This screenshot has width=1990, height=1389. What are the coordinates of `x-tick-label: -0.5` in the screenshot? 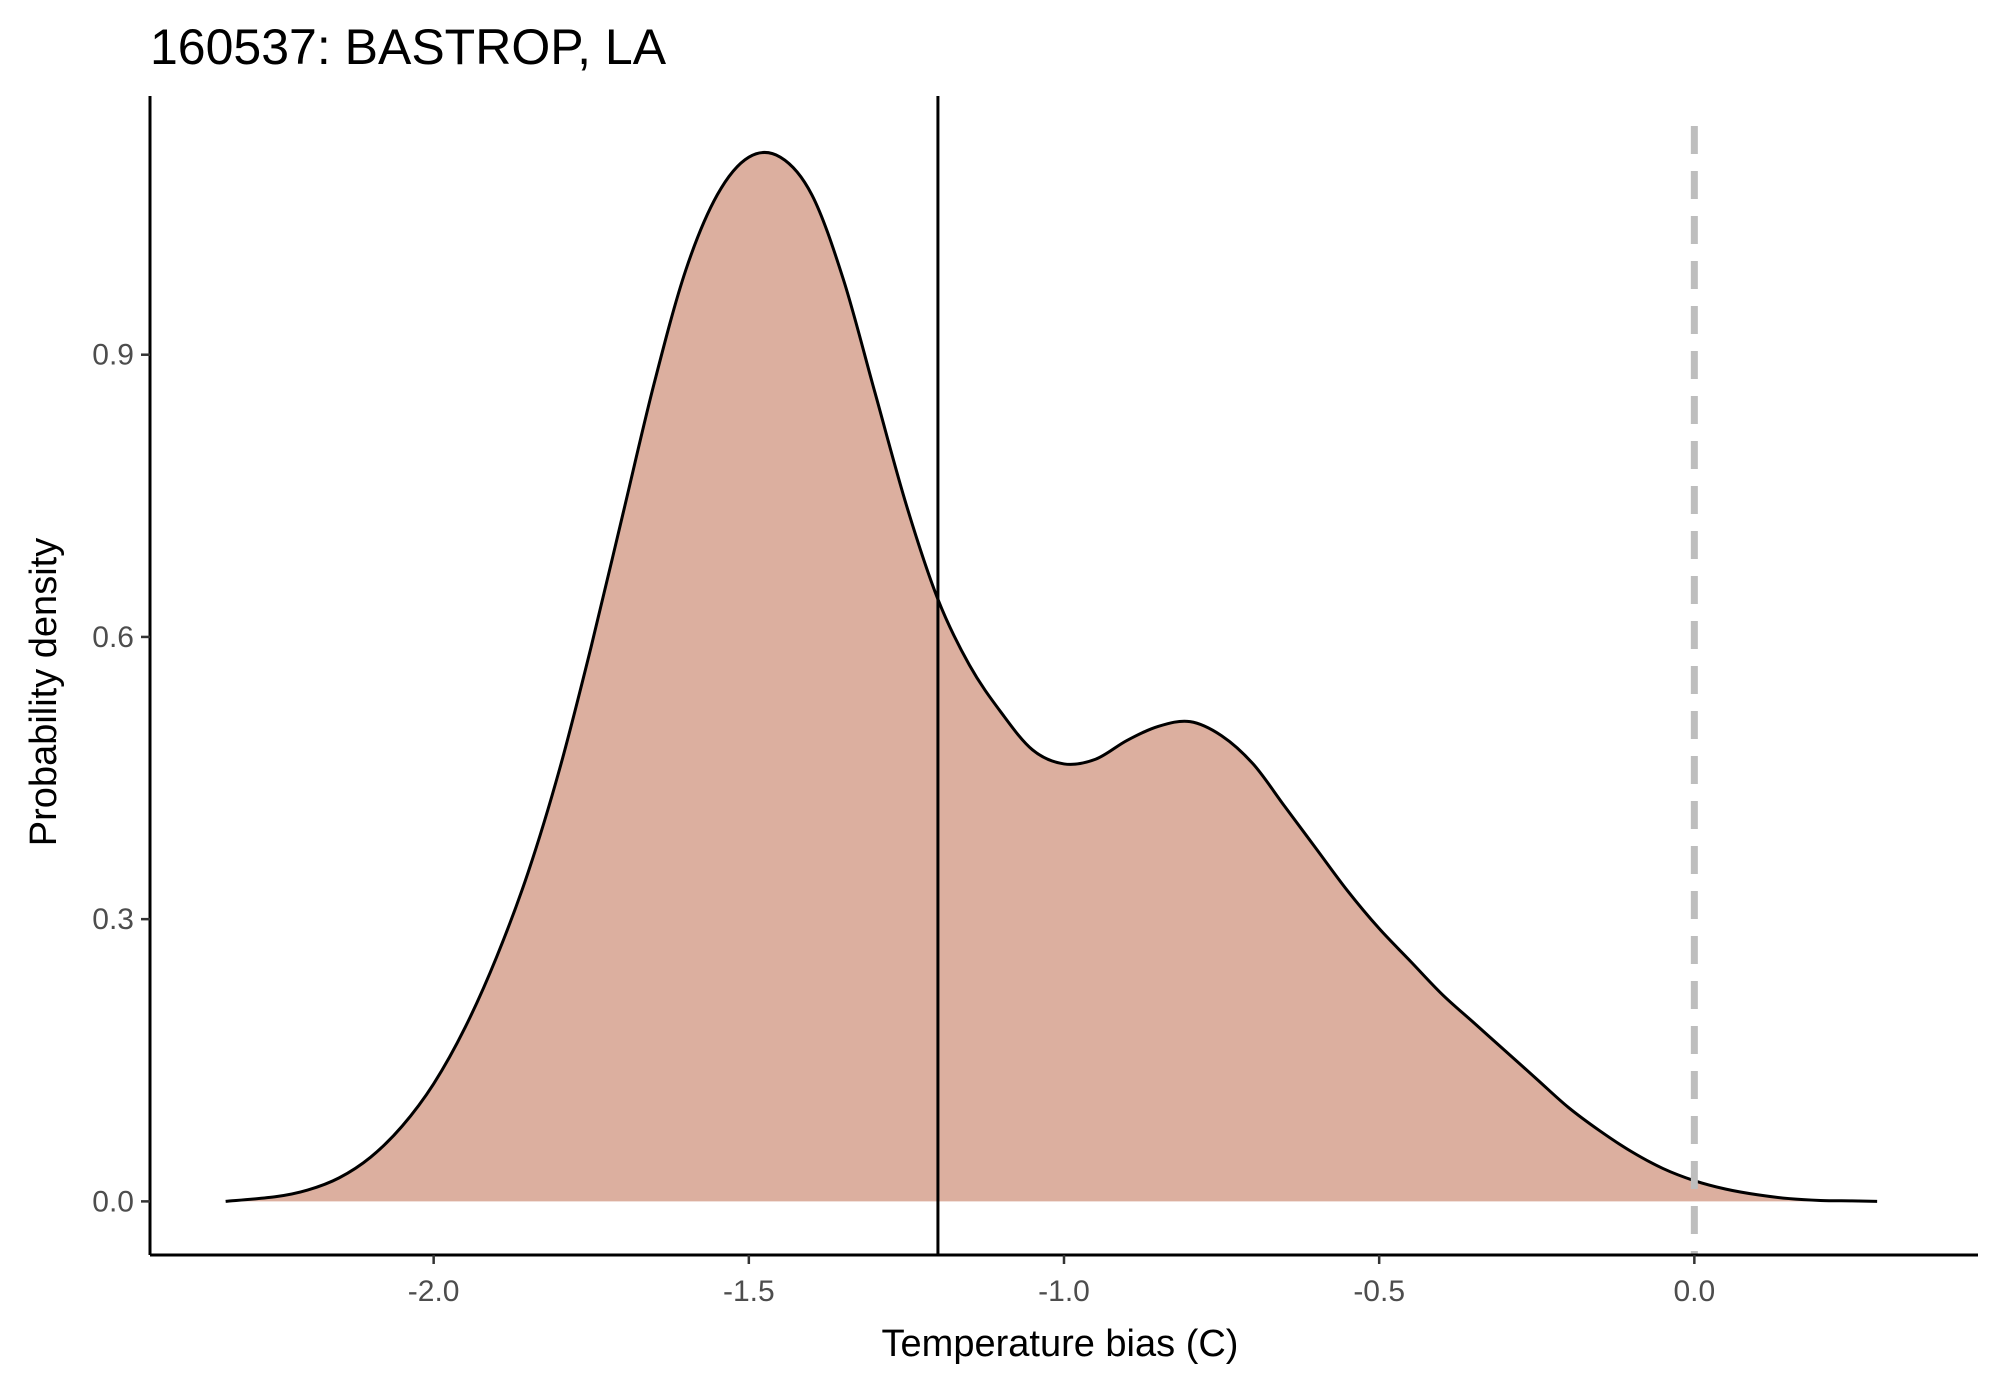 It's located at (1379, 1291).